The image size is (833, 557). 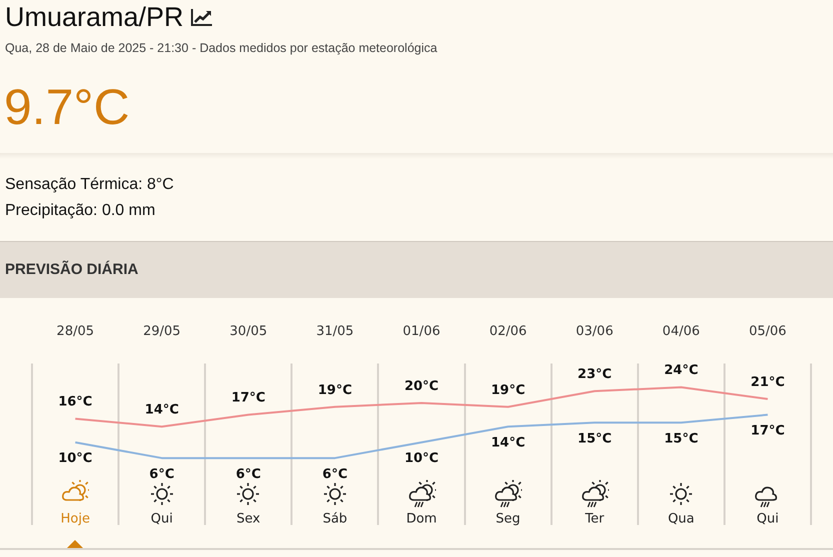 What do you see at coordinates (75, 332) in the screenshot?
I see `x-tick-label: 28/05` at bounding box center [75, 332].